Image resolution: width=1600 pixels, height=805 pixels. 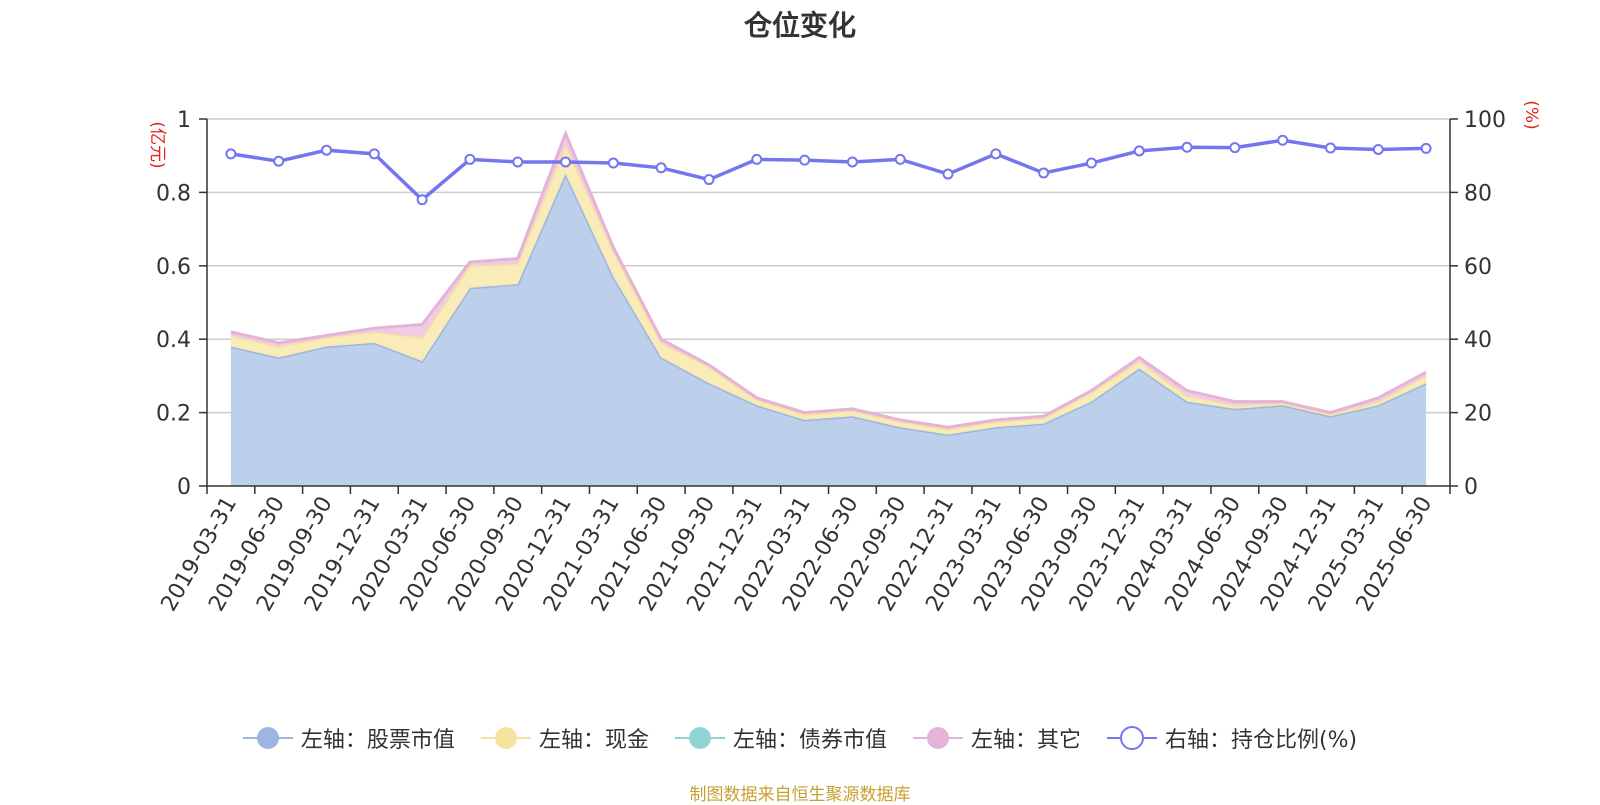 I want to click on legend-item: 左轴：股票市值, so click(x=348, y=738).